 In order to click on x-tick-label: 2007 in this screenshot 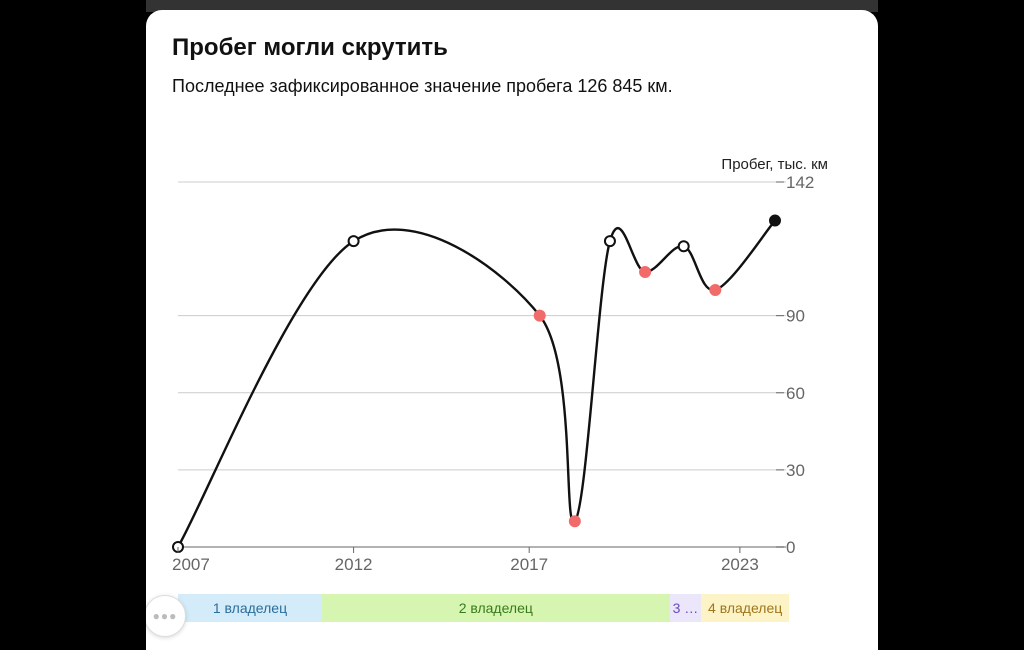, I will do `click(191, 564)`.